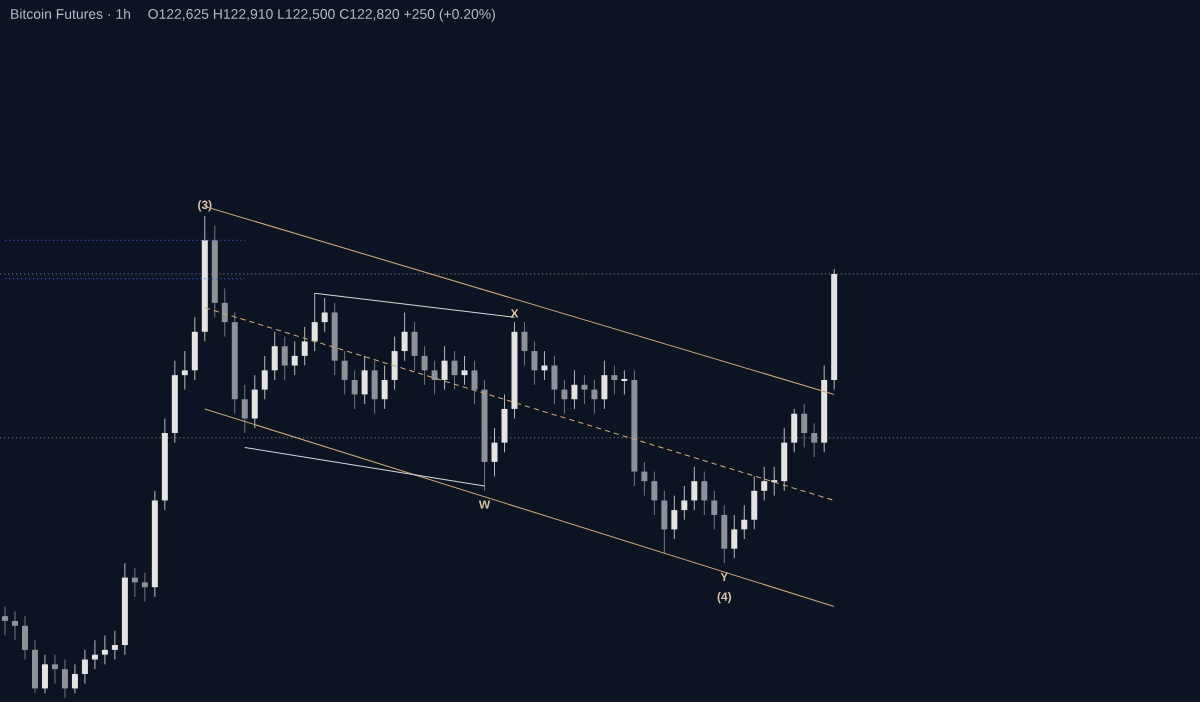 The width and height of the screenshot is (1200, 702). I want to click on text: W, so click(484, 504).